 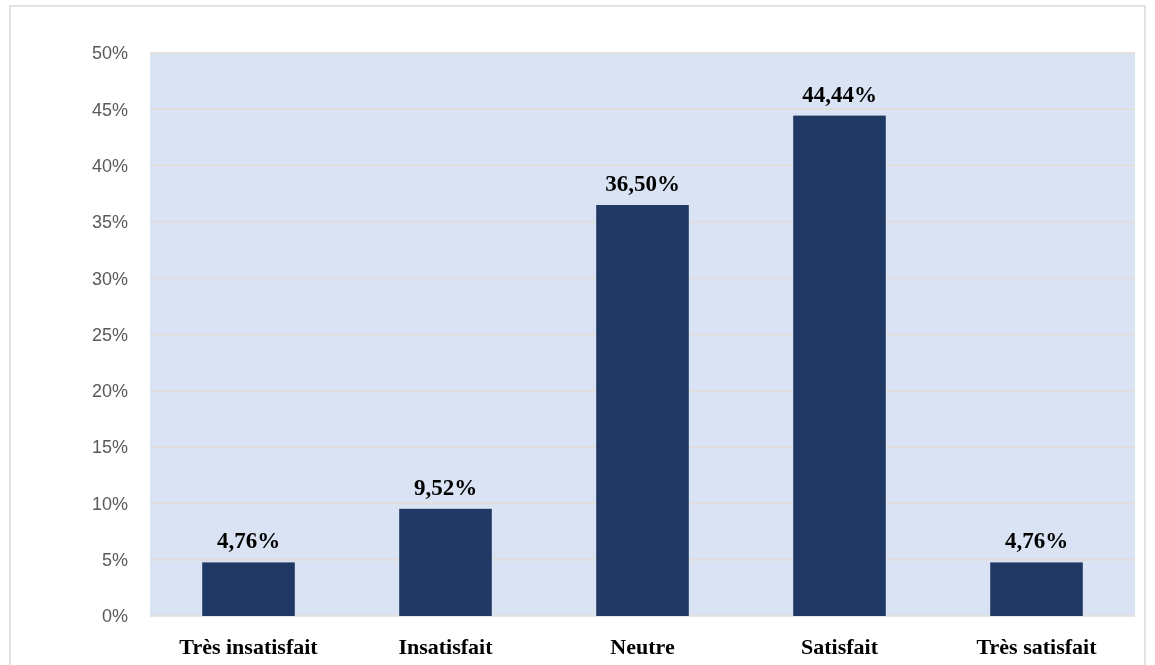 What do you see at coordinates (109, 503) in the screenshot?
I see `y-tick-label: 10%` at bounding box center [109, 503].